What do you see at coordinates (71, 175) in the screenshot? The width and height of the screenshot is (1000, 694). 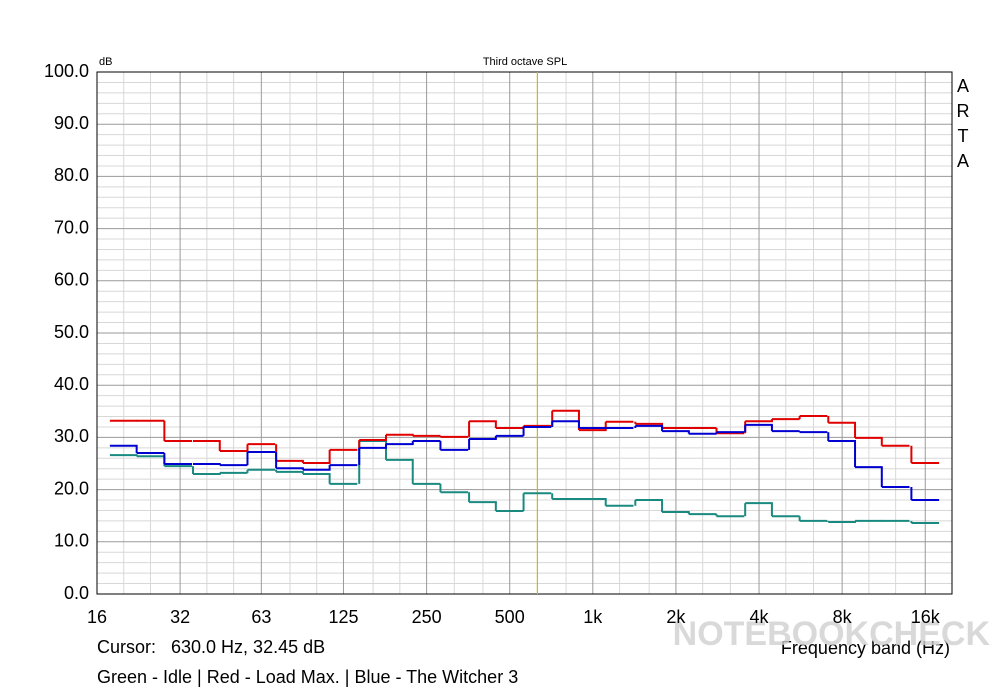 I see `y-tick-label: 80.0` at bounding box center [71, 175].